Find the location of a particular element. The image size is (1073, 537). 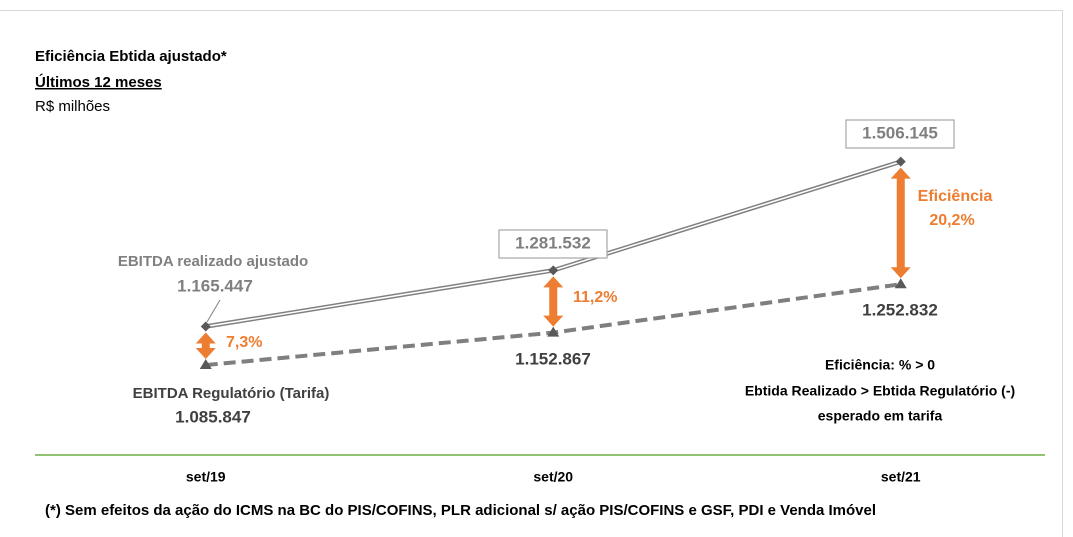

x-tick-label: set/20 is located at coordinates (553, 477).